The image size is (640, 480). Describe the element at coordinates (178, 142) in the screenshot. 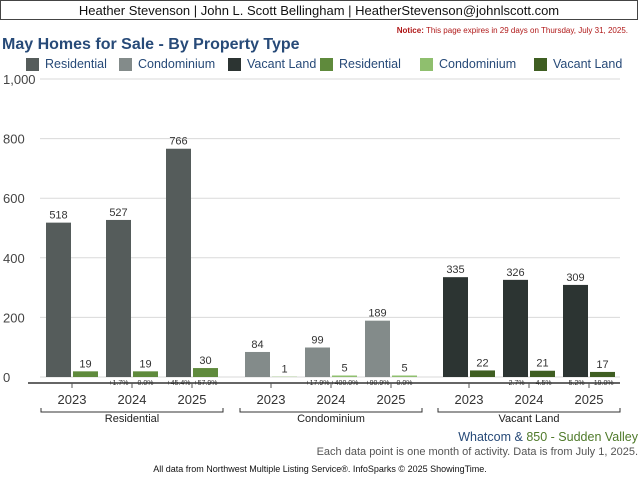

I see `bar-value-label: 766` at that location.